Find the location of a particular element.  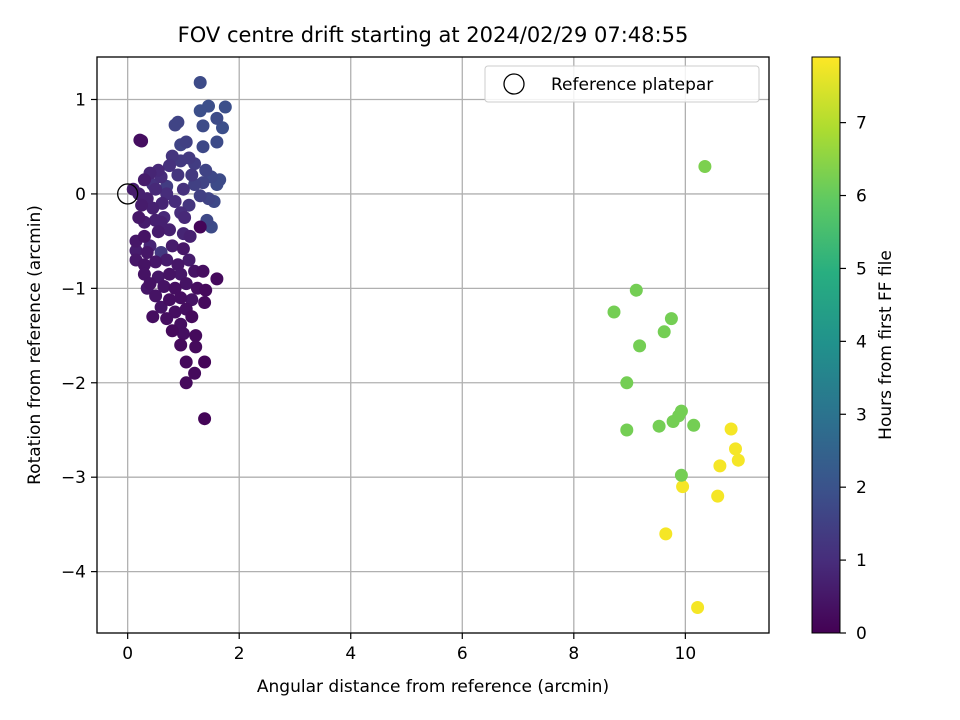

y-tick-label: 0 is located at coordinates (80, 195).